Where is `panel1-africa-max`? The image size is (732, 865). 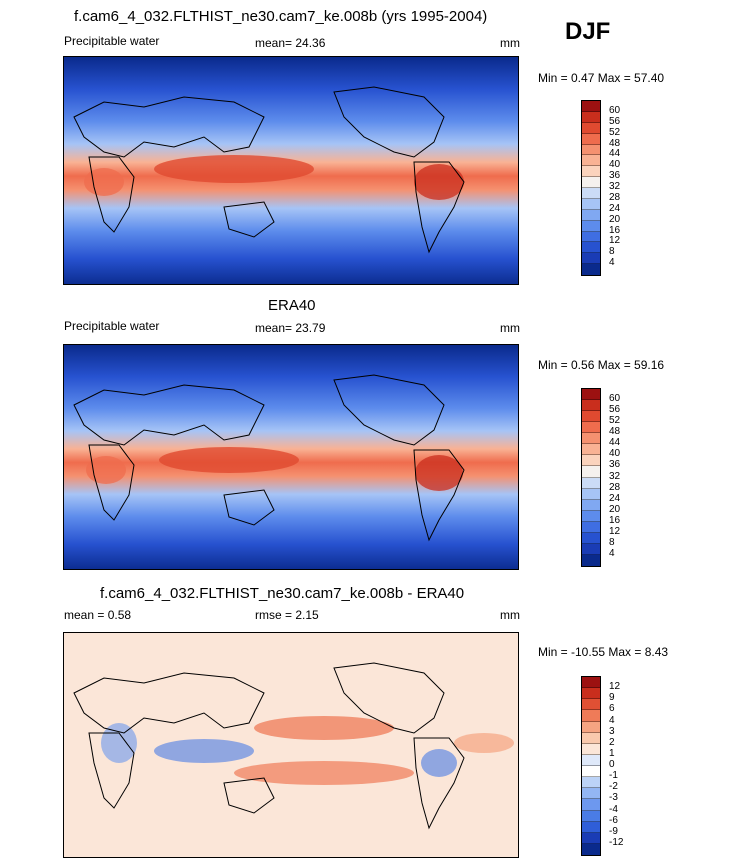
panel1-africa-max is located at coordinates (104, 182).